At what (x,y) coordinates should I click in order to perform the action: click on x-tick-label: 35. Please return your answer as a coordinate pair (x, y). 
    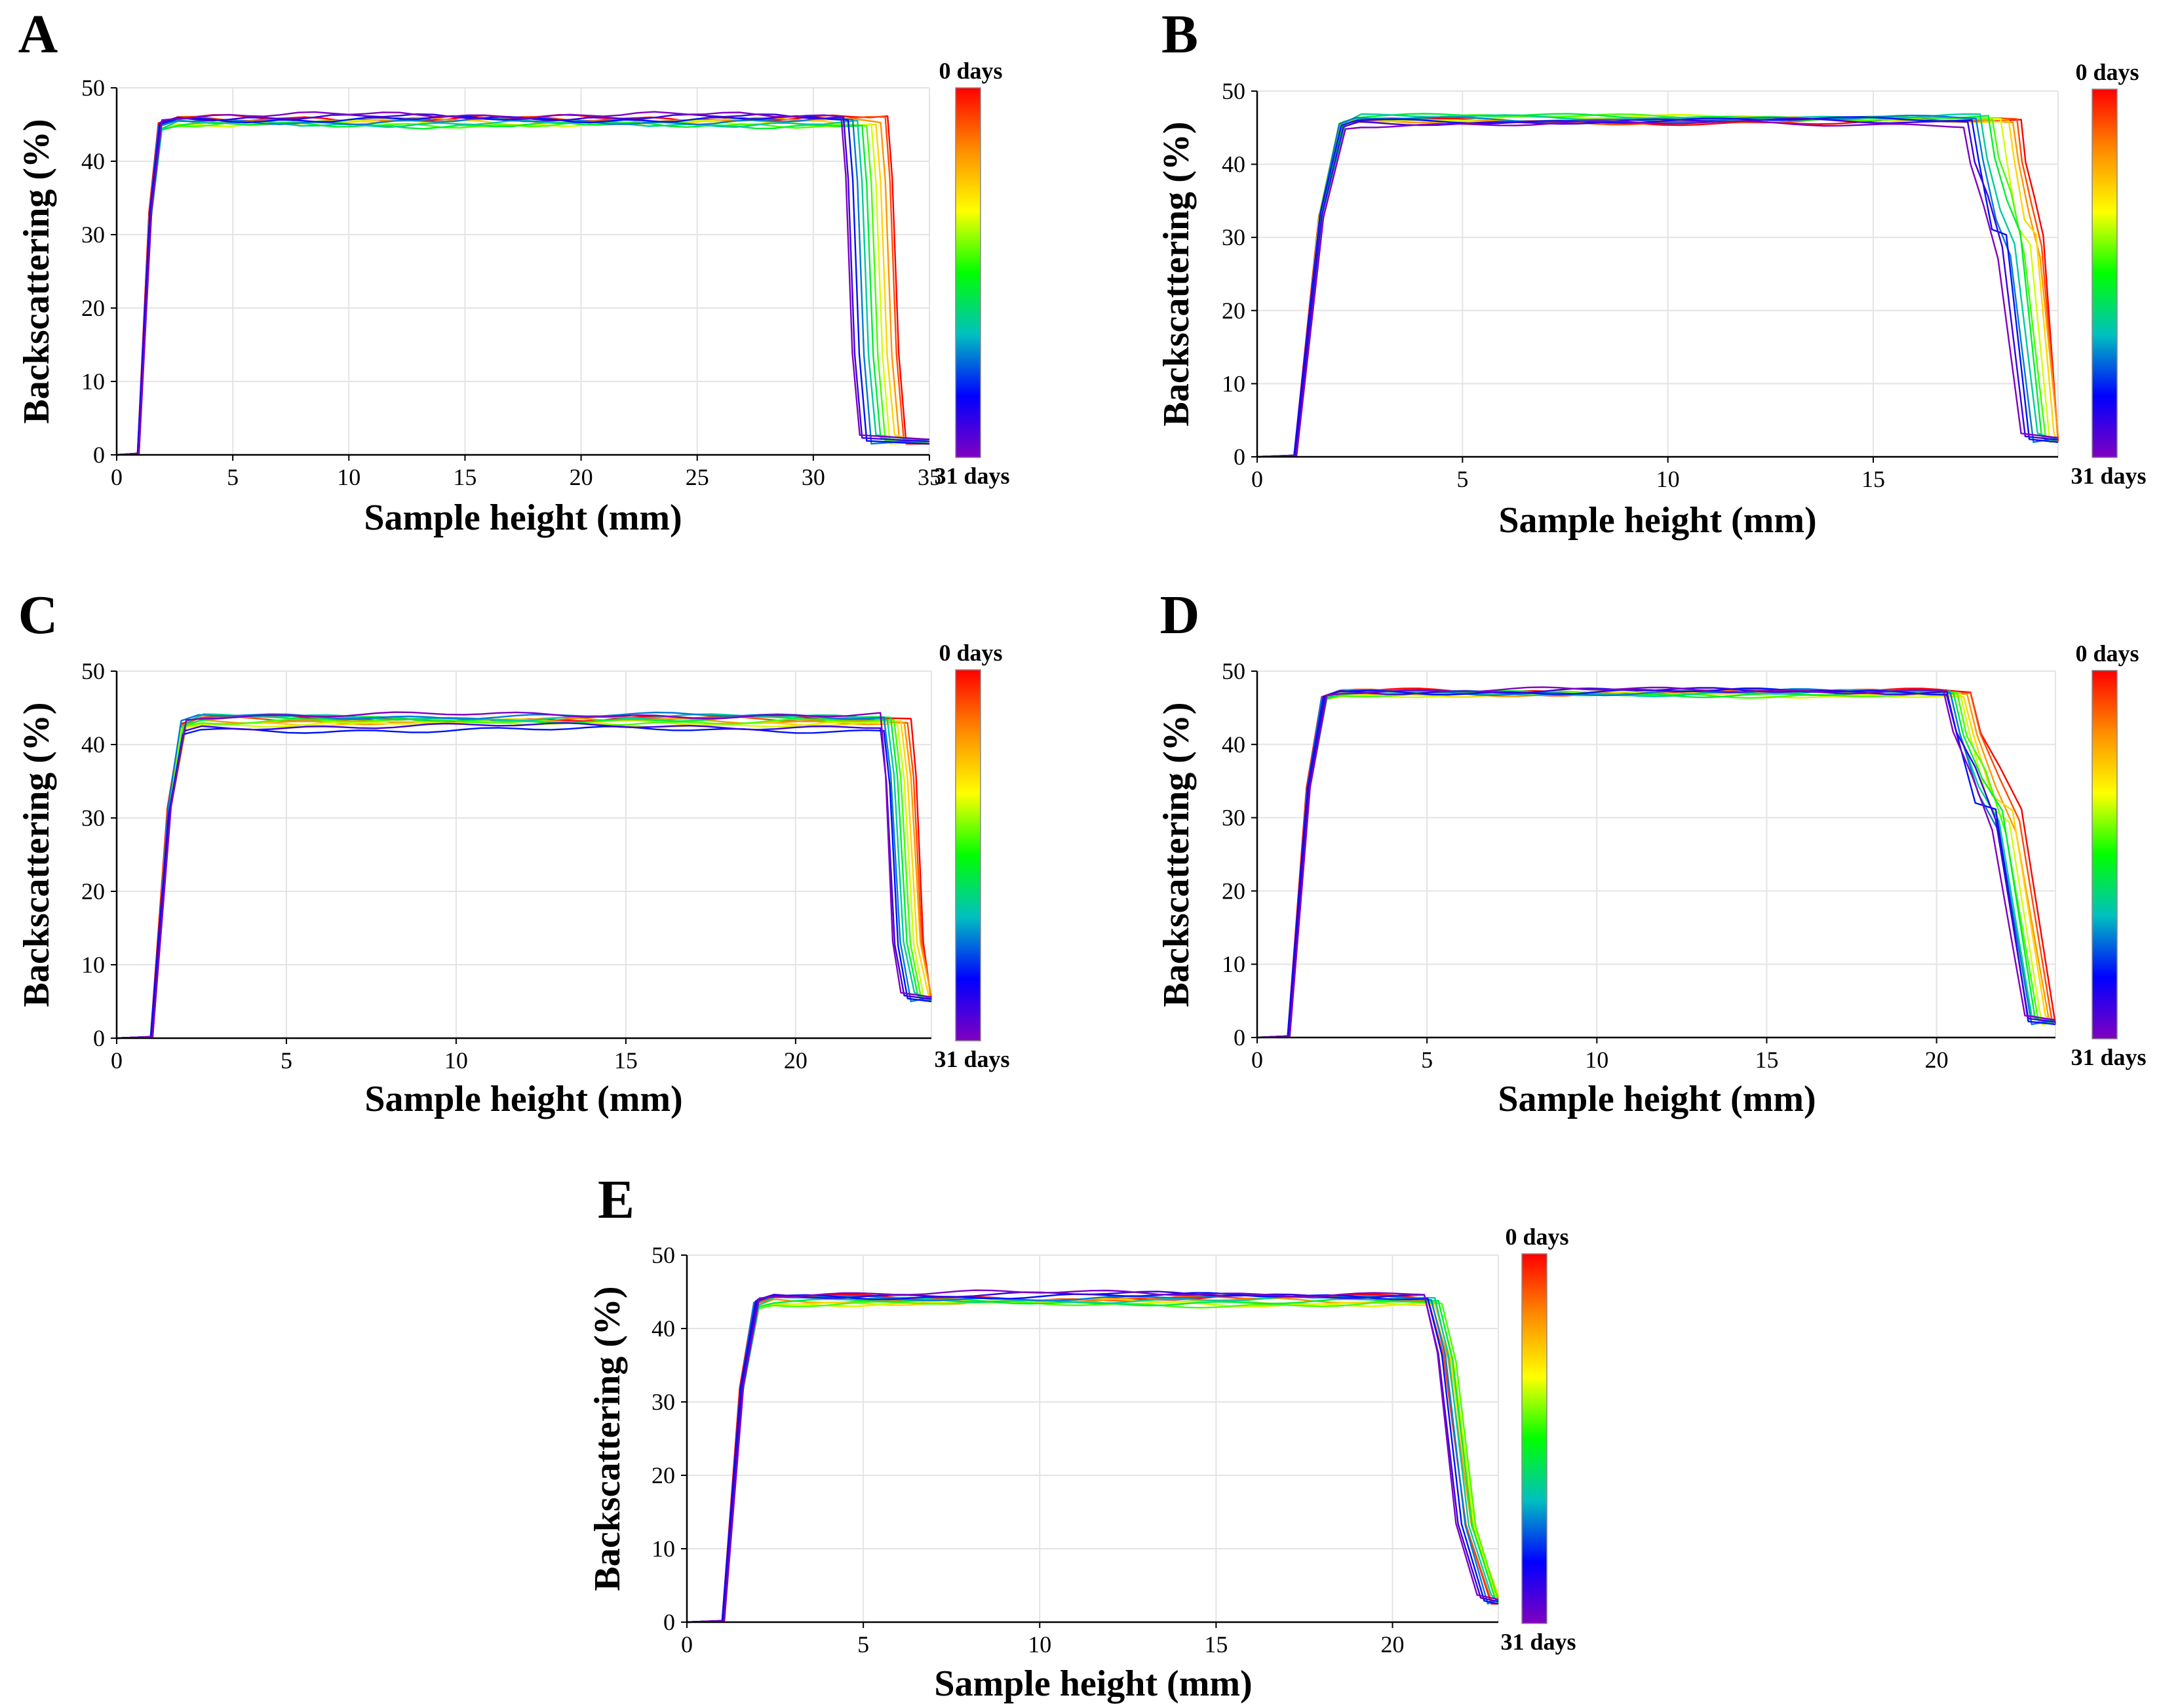
    Looking at the image, I should click on (929, 477).